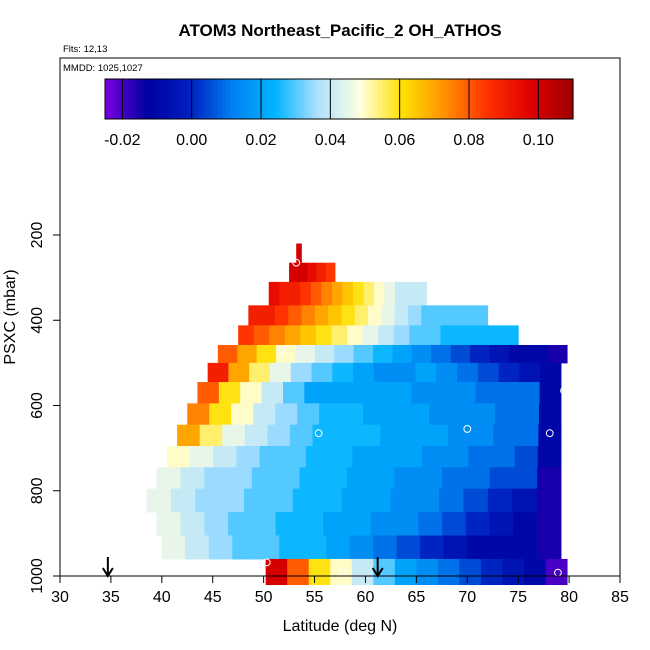  I want to click on x-tick-label: 45, so click(213, 597).